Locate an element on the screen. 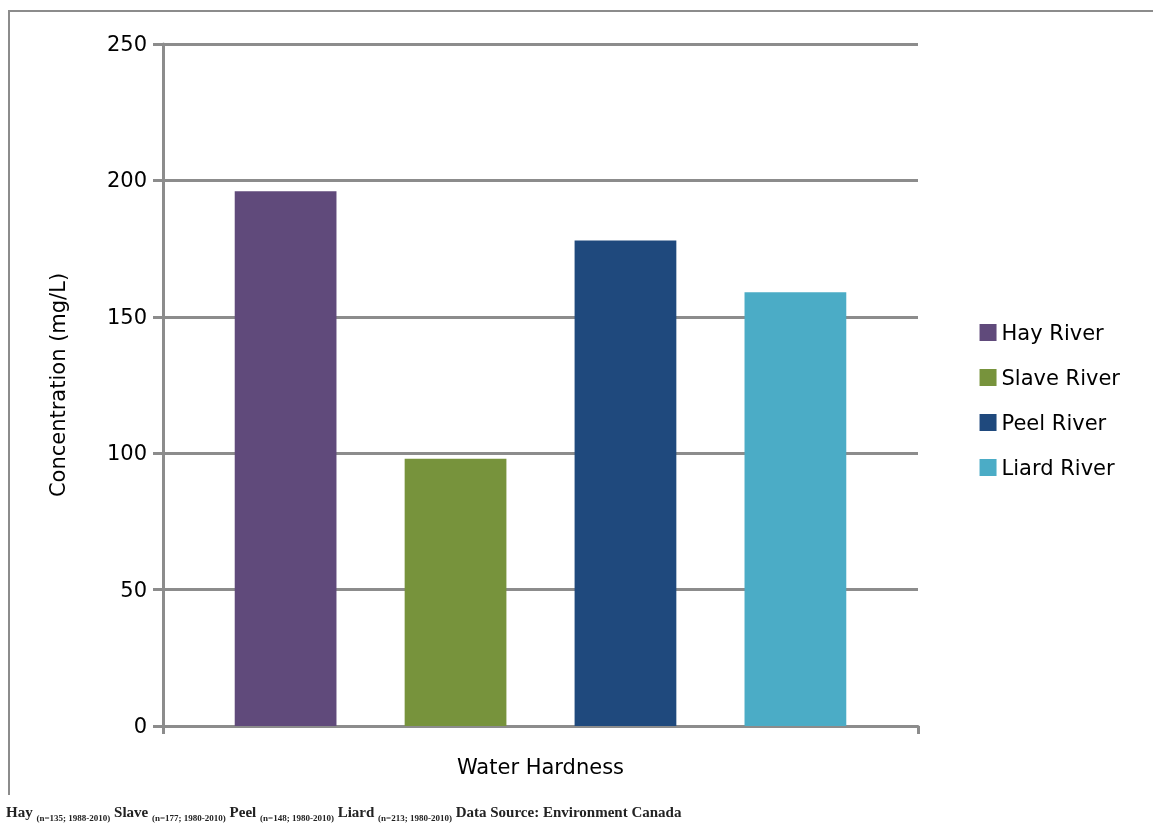  y-tick-label: 100 is located at coordinates (126, 453).